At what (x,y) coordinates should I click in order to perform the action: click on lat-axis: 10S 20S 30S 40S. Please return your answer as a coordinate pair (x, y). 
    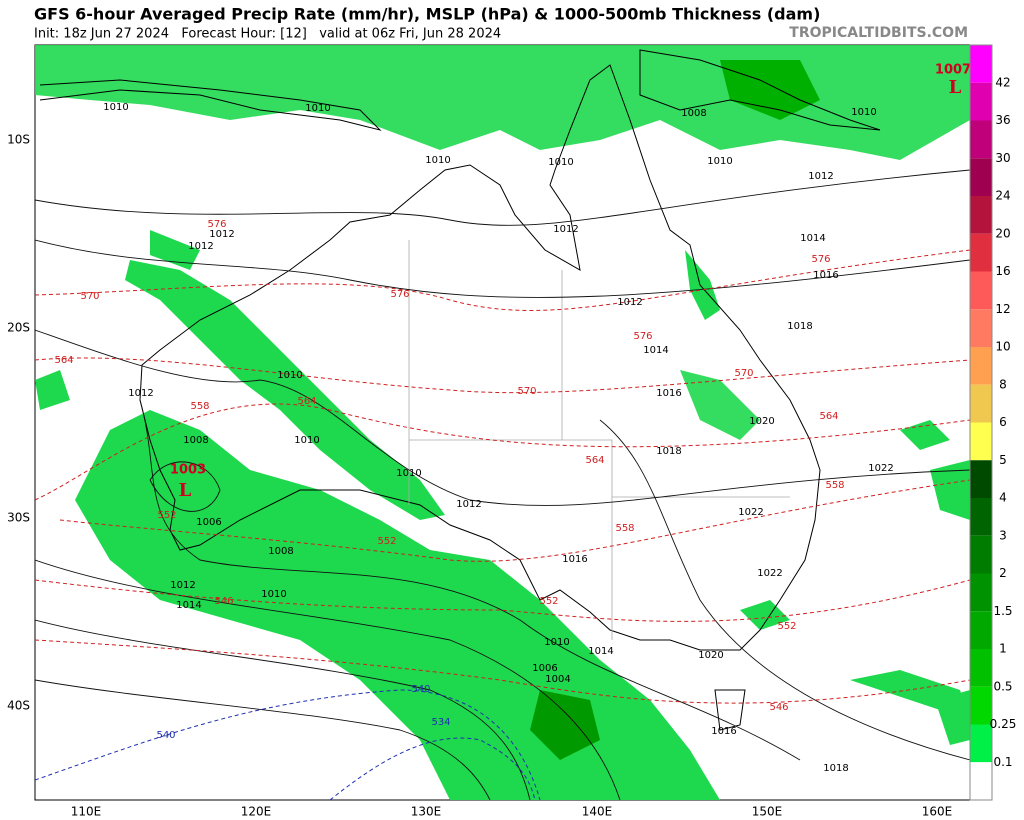
    Looking at the image, I should click on (18, 423).